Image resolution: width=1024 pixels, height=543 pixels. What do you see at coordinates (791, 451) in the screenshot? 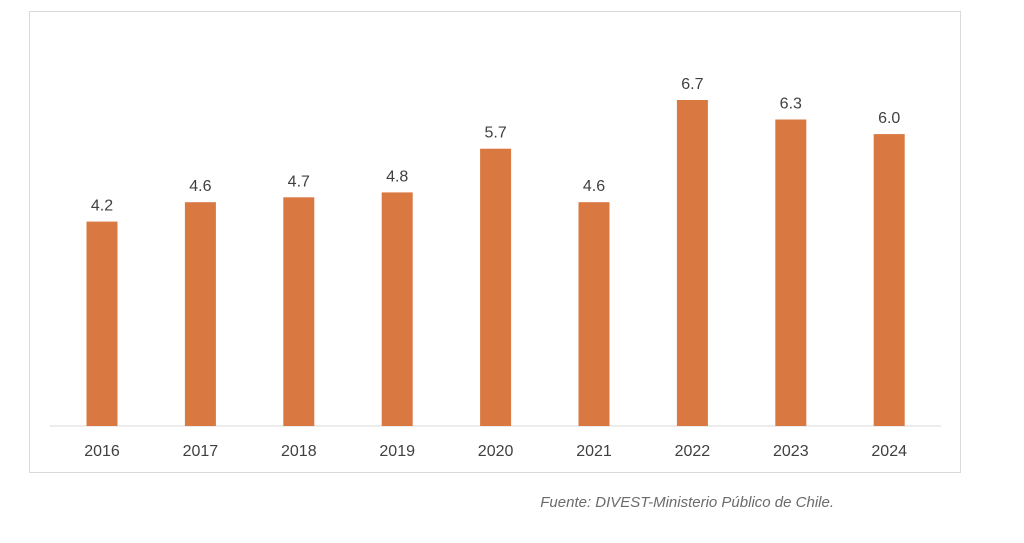
I see `x-tick-label-2023: 2023` at bounding box center [791, 451].